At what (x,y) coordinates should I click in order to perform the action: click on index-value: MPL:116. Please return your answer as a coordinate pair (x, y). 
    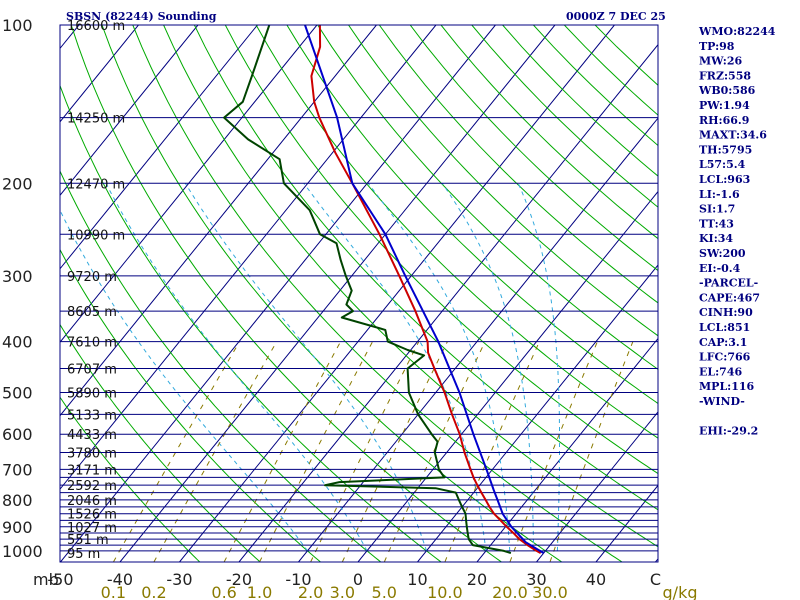
    Looking at the image, I should click on (727, 386).